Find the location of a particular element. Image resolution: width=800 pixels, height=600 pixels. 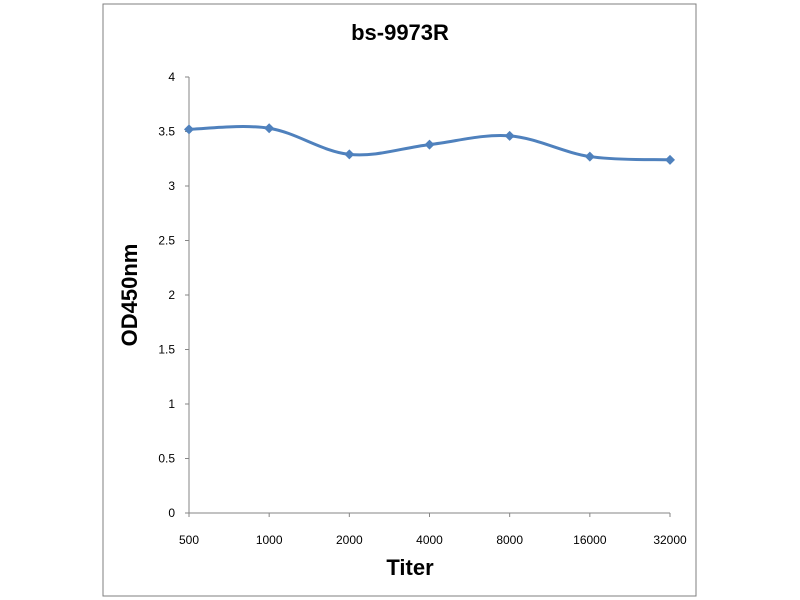

x-axis-title: Titer is located at coordinates (410, 567).